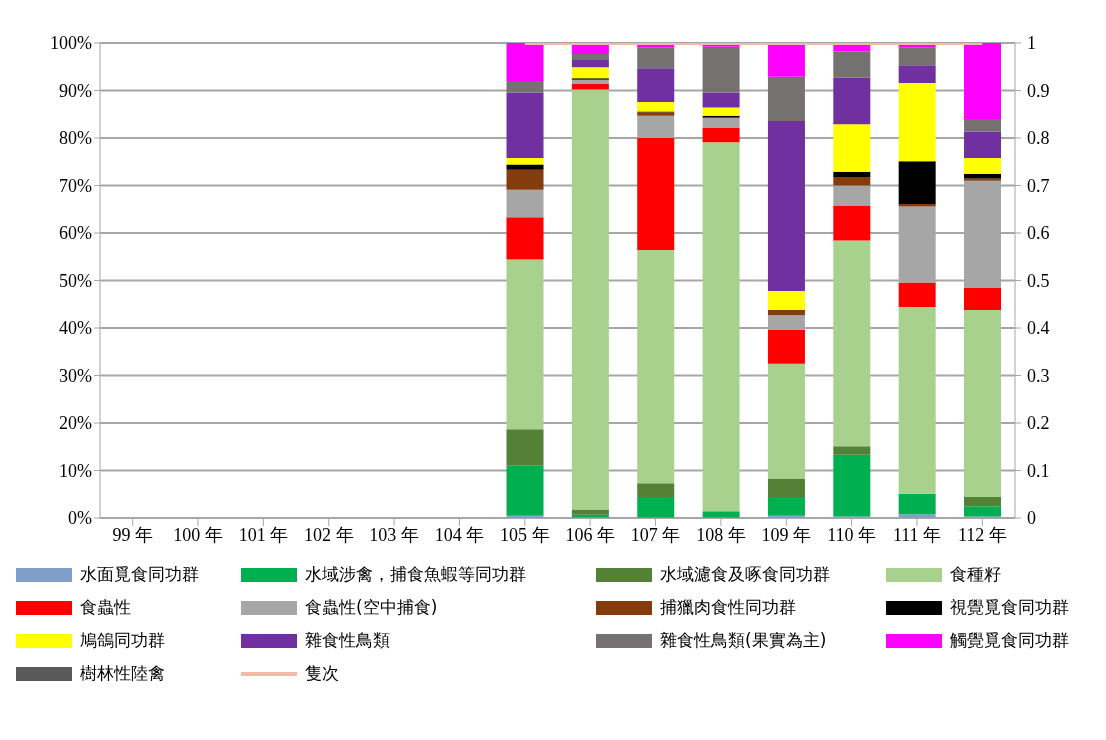  I want to click on y-tick-label: 70%, so click(75, 185).